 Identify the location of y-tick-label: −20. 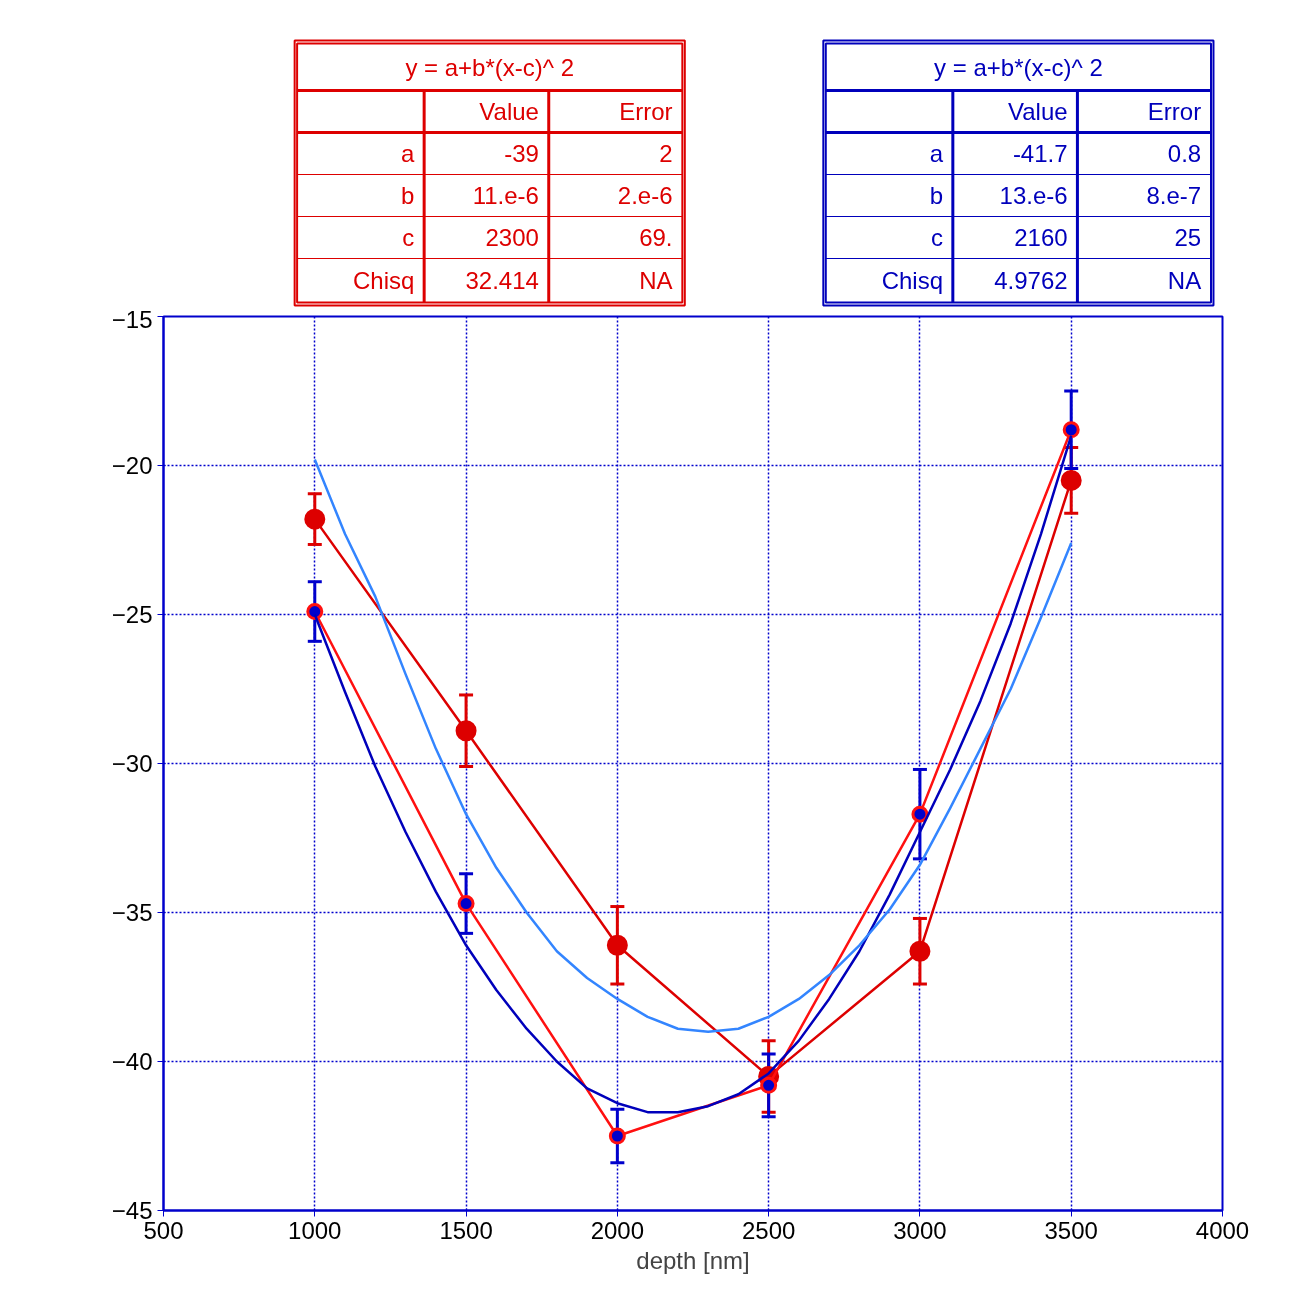
(132, 465).